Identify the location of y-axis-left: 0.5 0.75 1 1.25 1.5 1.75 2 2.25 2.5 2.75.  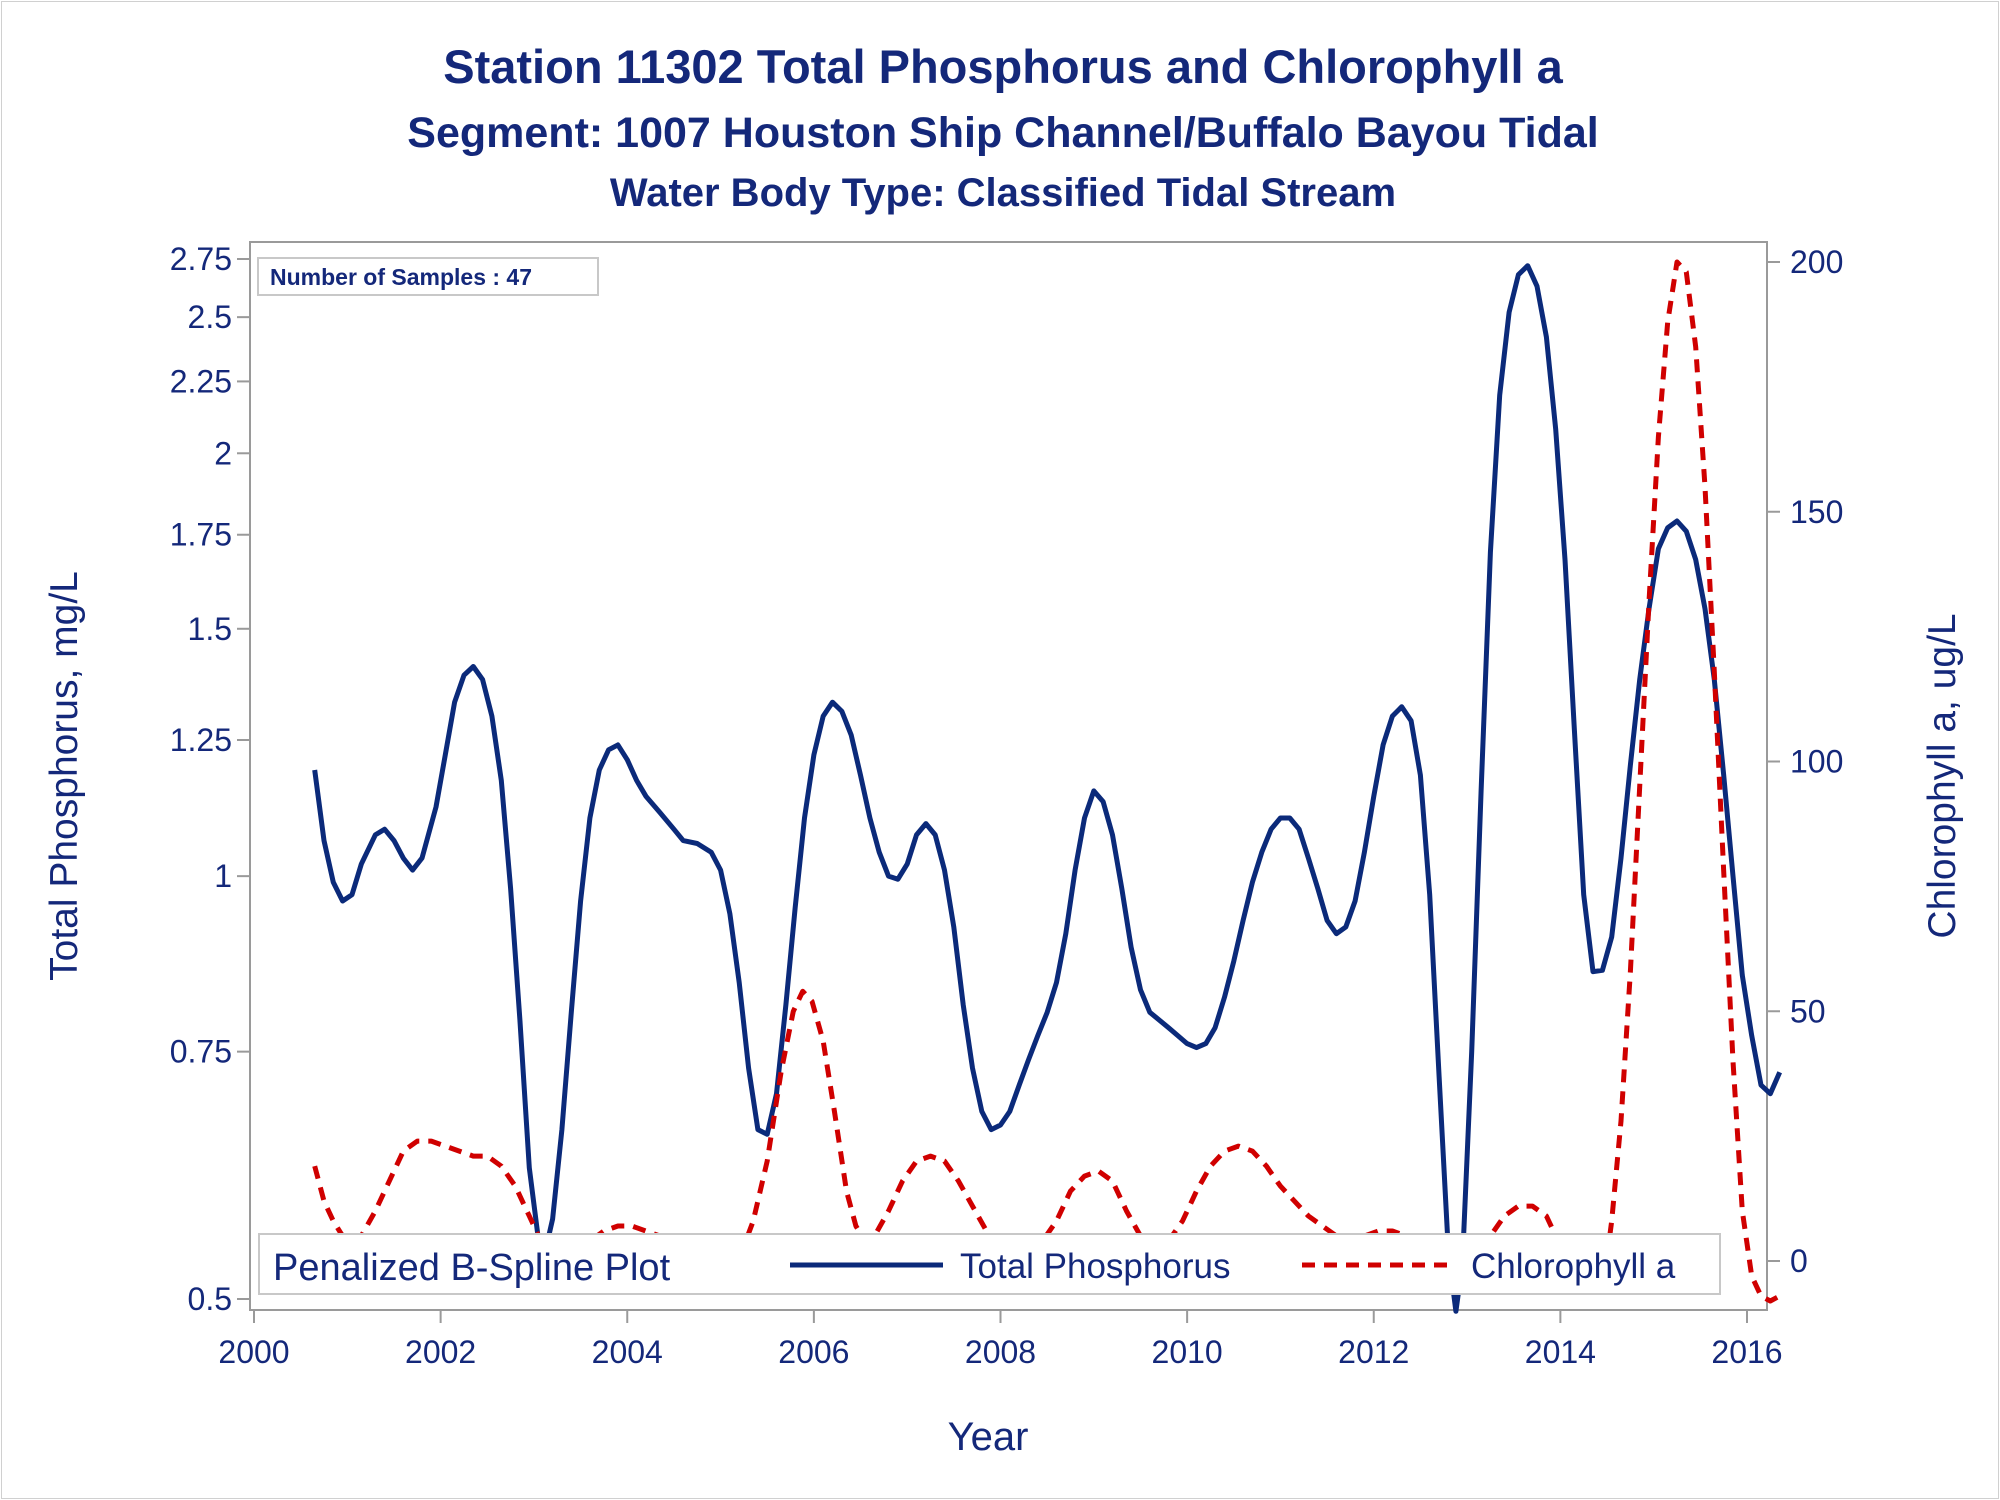
(210, 779).